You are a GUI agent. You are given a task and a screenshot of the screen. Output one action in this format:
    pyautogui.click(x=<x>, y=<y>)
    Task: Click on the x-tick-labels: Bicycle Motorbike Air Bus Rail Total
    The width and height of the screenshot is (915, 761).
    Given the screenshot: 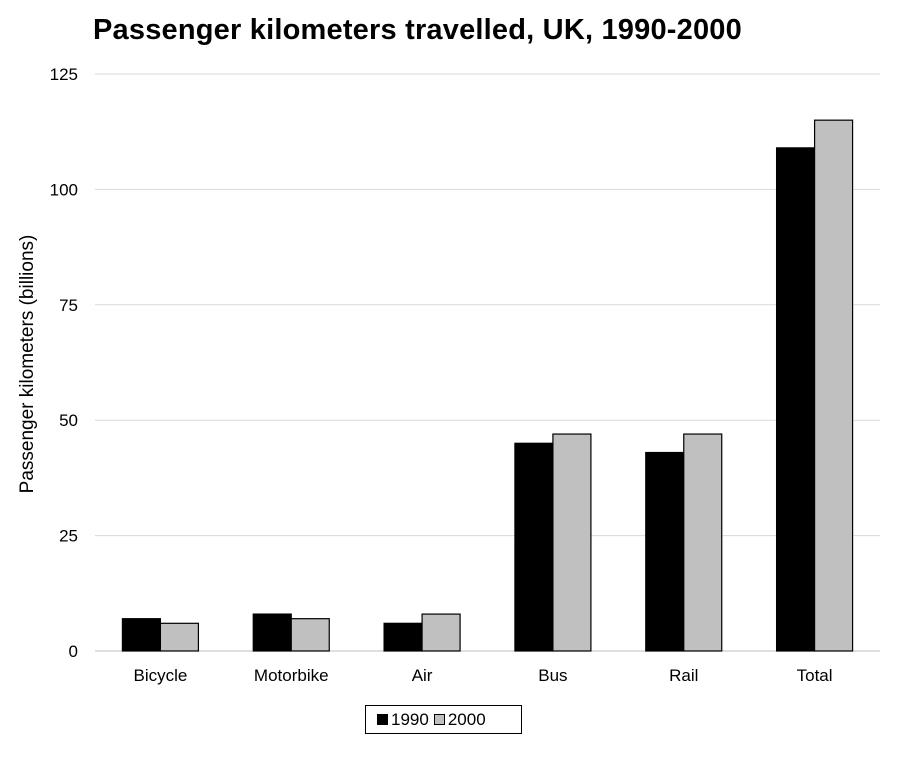 What is the action you would take?
    pyautogui.click(x=482, y=675)
    